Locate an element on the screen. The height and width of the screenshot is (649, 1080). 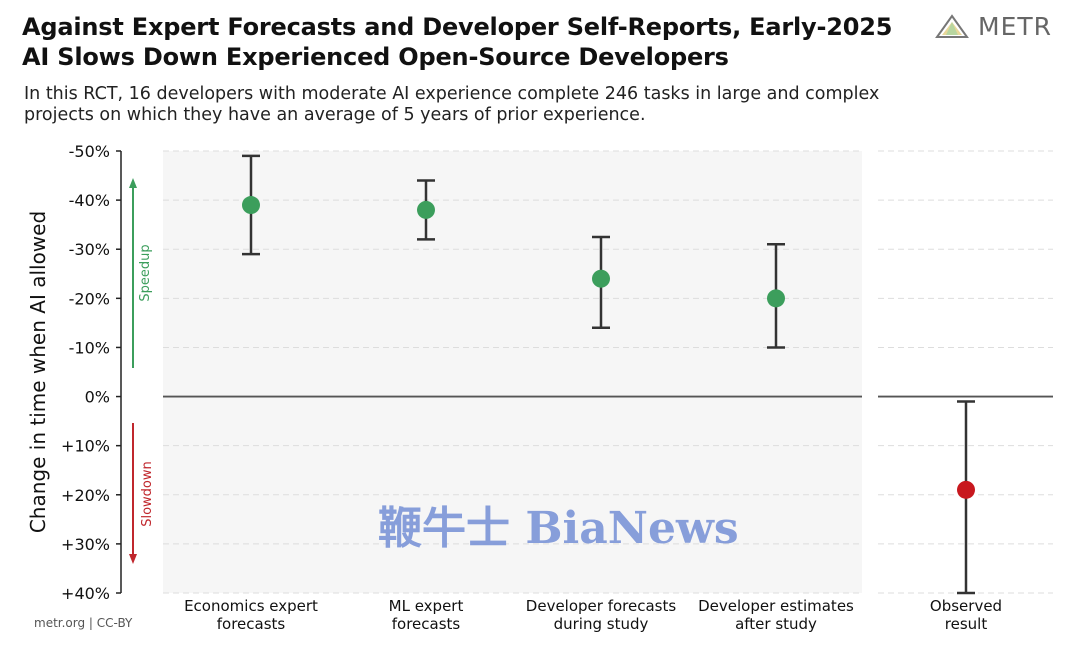
x-tick-label: after study is located at coordinates (776, 624).